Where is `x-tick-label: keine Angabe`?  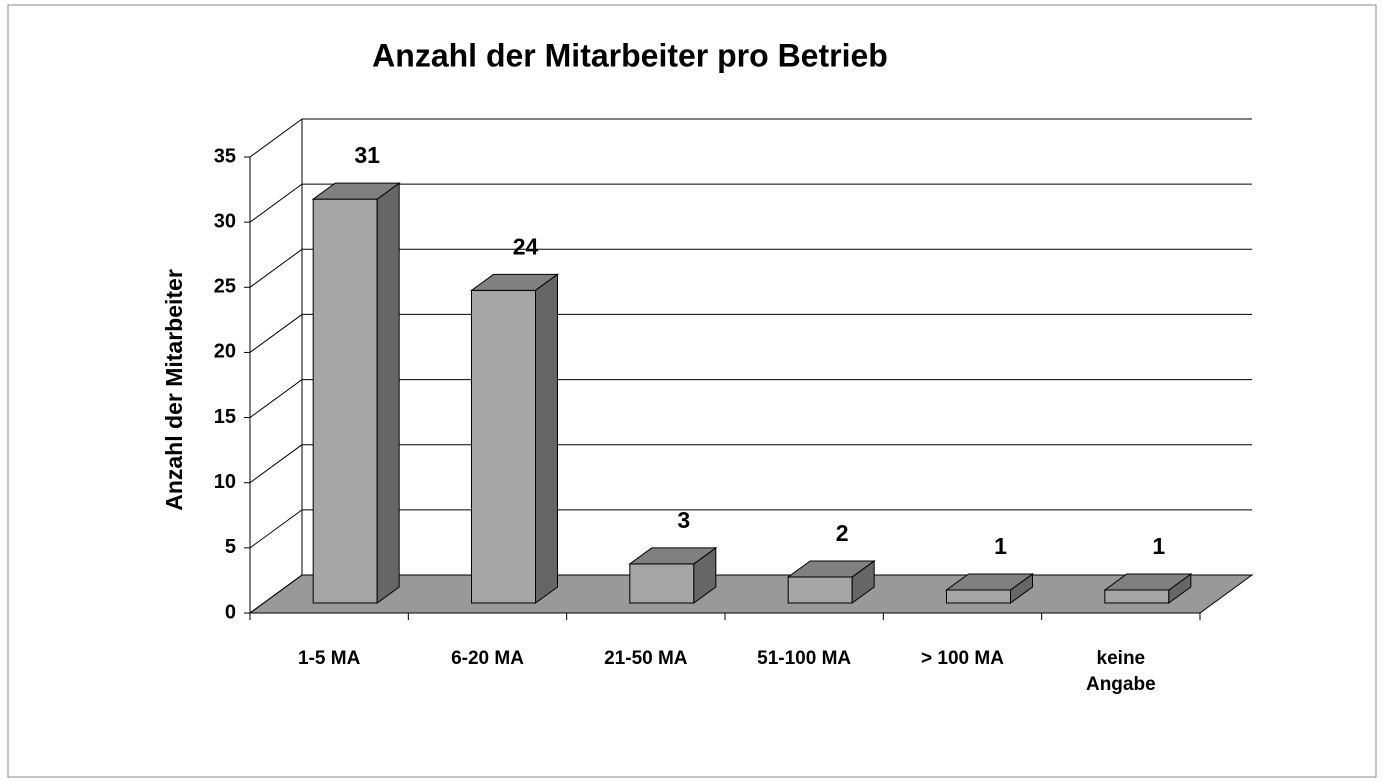
x-tick-label: keine Angabe is located at coordinates (1121, 671).